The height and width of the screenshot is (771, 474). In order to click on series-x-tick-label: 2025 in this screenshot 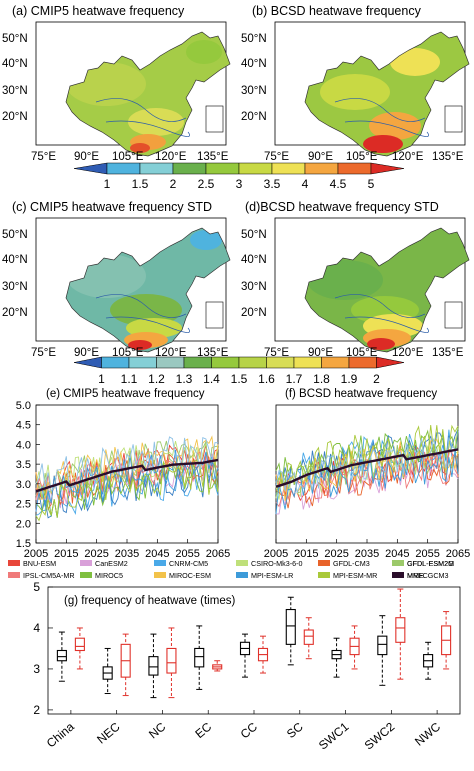, I will do `click(336, 554)`.